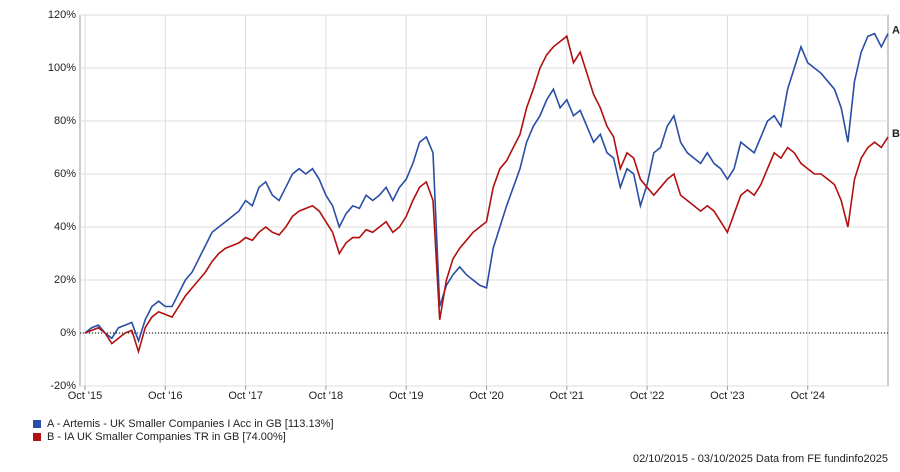 The width and height of the screenshot is (900, 472). I want to click on y-tick-label: 80%, so click(65, 121).